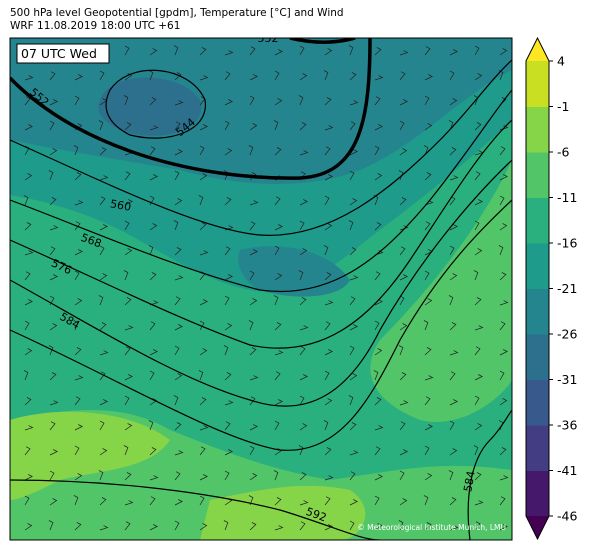 The height and width of the screenshot is (552, 599). What do you see at coordinates (90, 455) in the screenshot?
I see `region` at bounding box center [90, 455].